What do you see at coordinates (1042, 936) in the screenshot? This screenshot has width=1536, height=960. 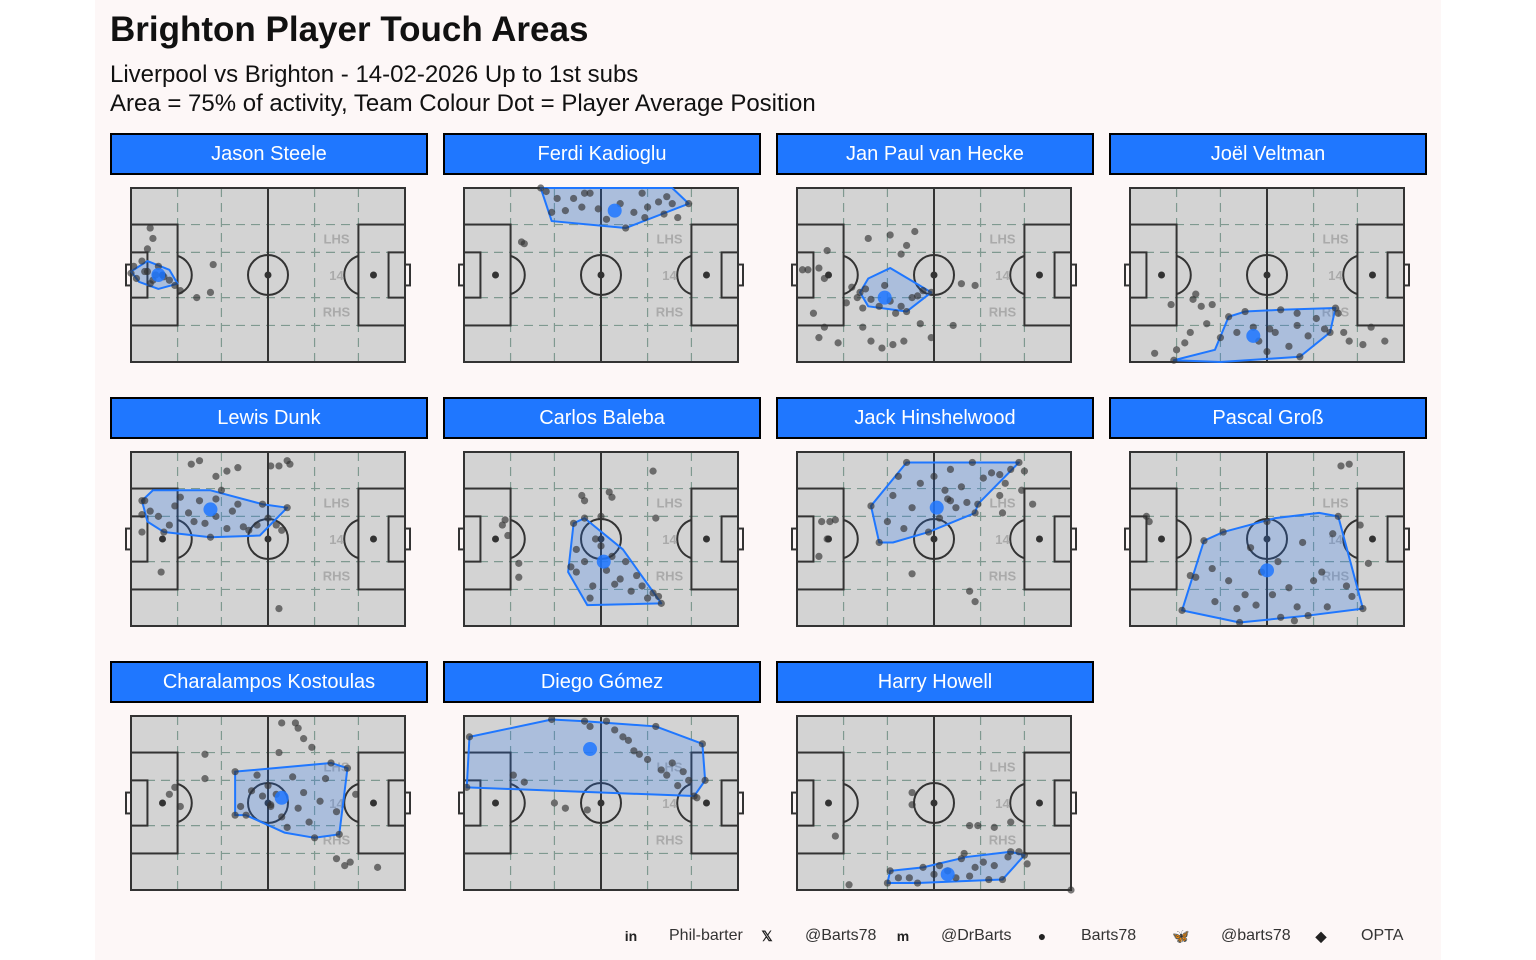 I see `github-icon: ●` at bounding box center [1042, 936].